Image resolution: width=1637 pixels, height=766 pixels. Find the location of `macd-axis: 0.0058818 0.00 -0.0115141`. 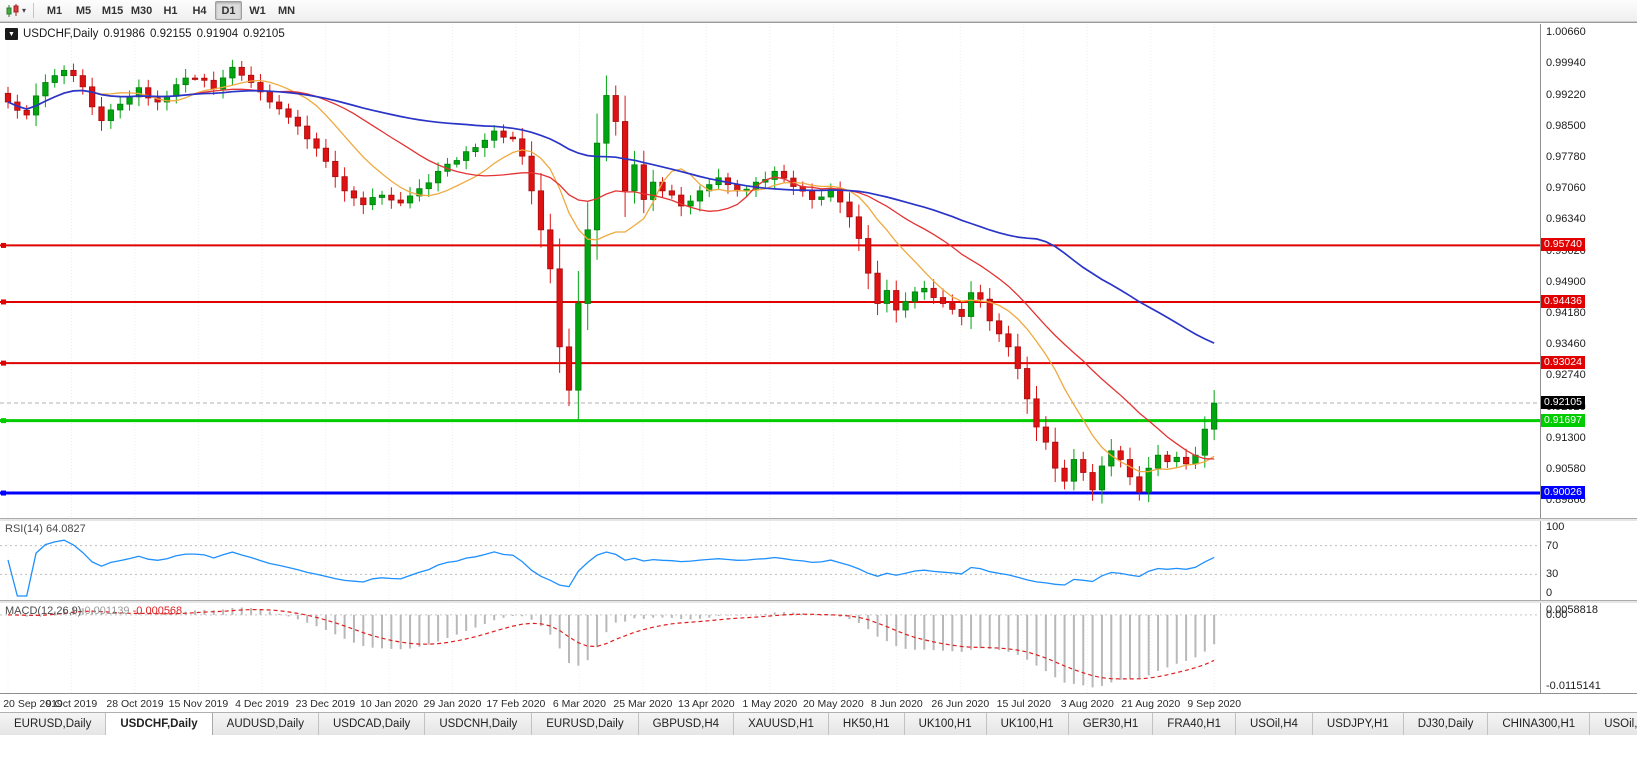

macd-axis: 0.0058818 0.00 -0.0115141 is located at coordinates (1588, 647).